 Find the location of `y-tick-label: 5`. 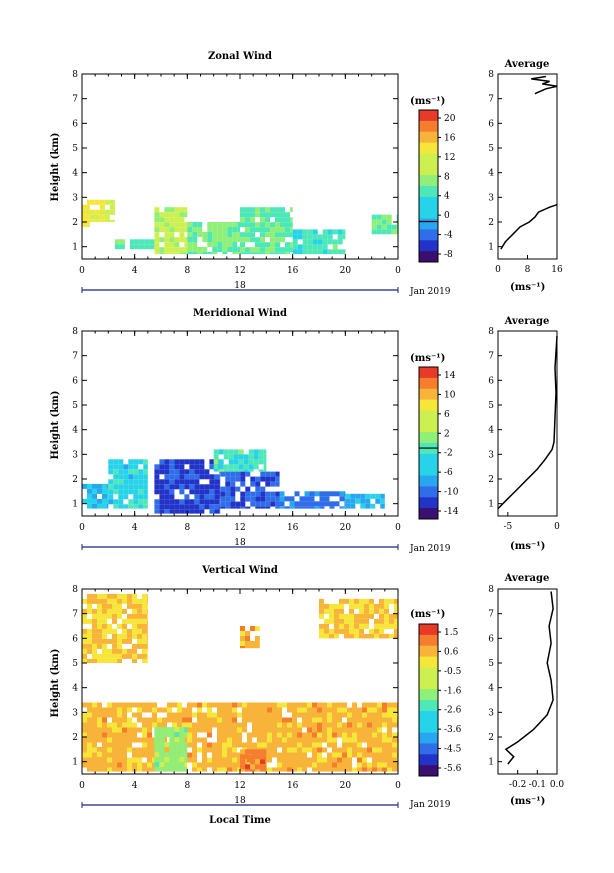

y-tick-label: 5 is located at coordinates (75, 406).